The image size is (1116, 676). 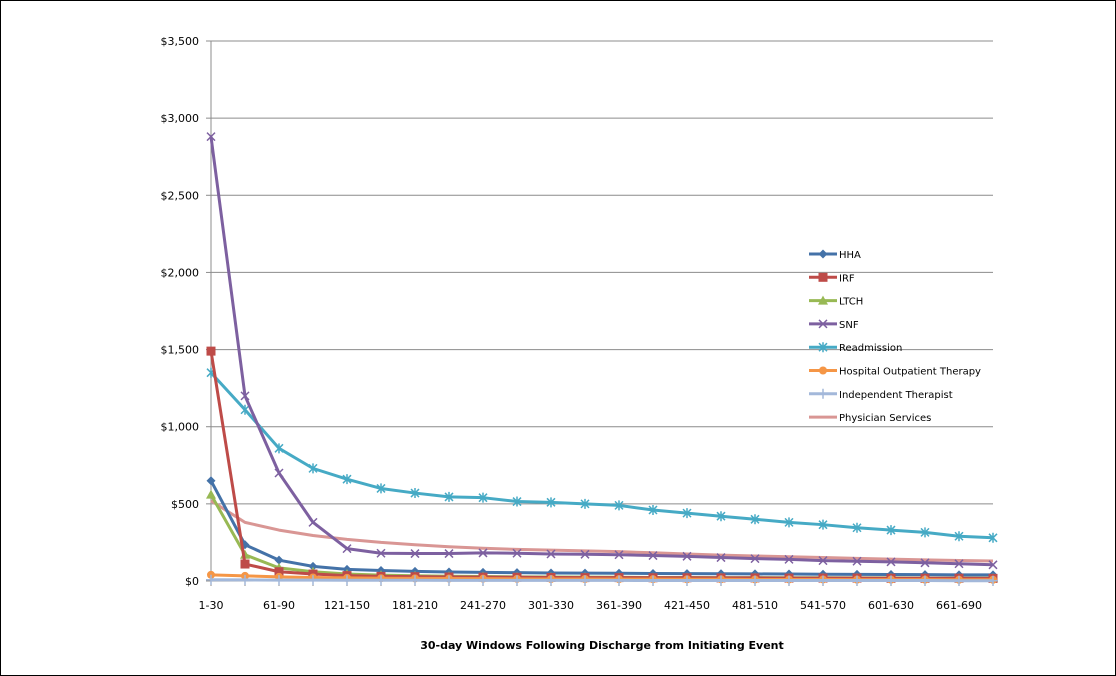 What do you see at coordinates (180, 350) in the screenshot?
I see `y-tick-label: $1,500` at bounding box center [180, 350].